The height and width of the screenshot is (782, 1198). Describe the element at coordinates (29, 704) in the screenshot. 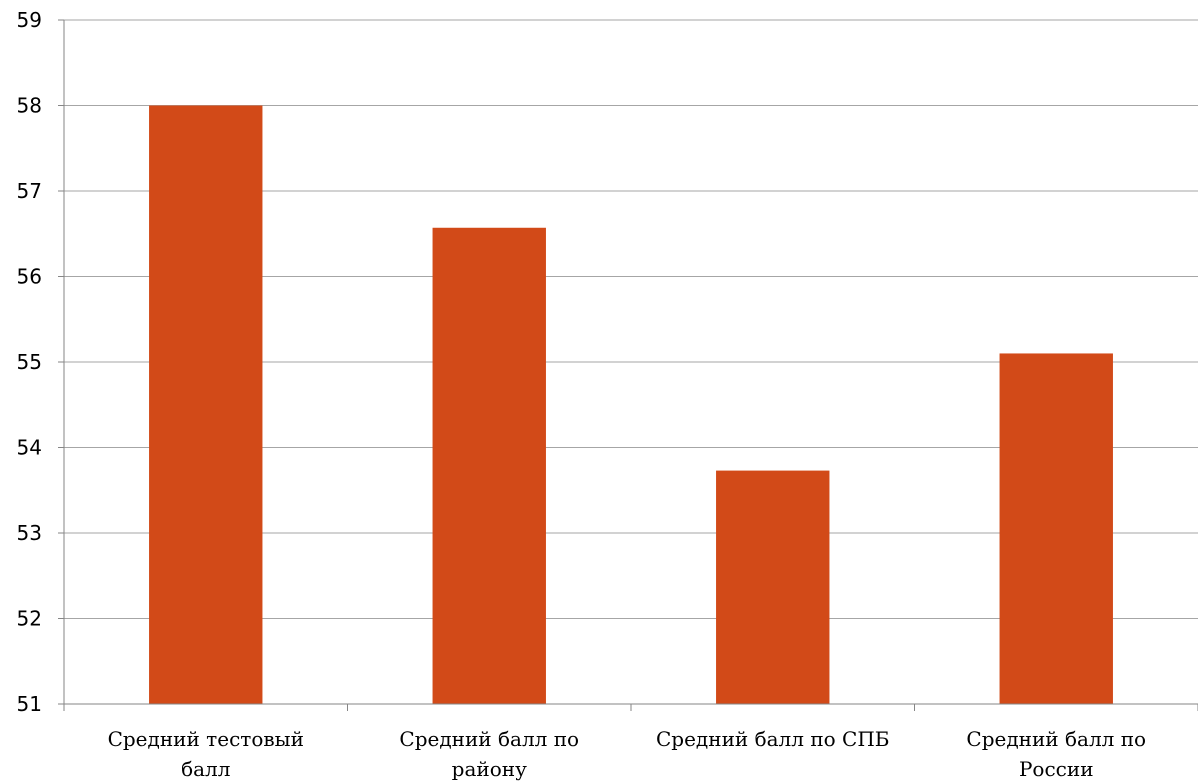

I see `y-tick-label: 51` at that location.